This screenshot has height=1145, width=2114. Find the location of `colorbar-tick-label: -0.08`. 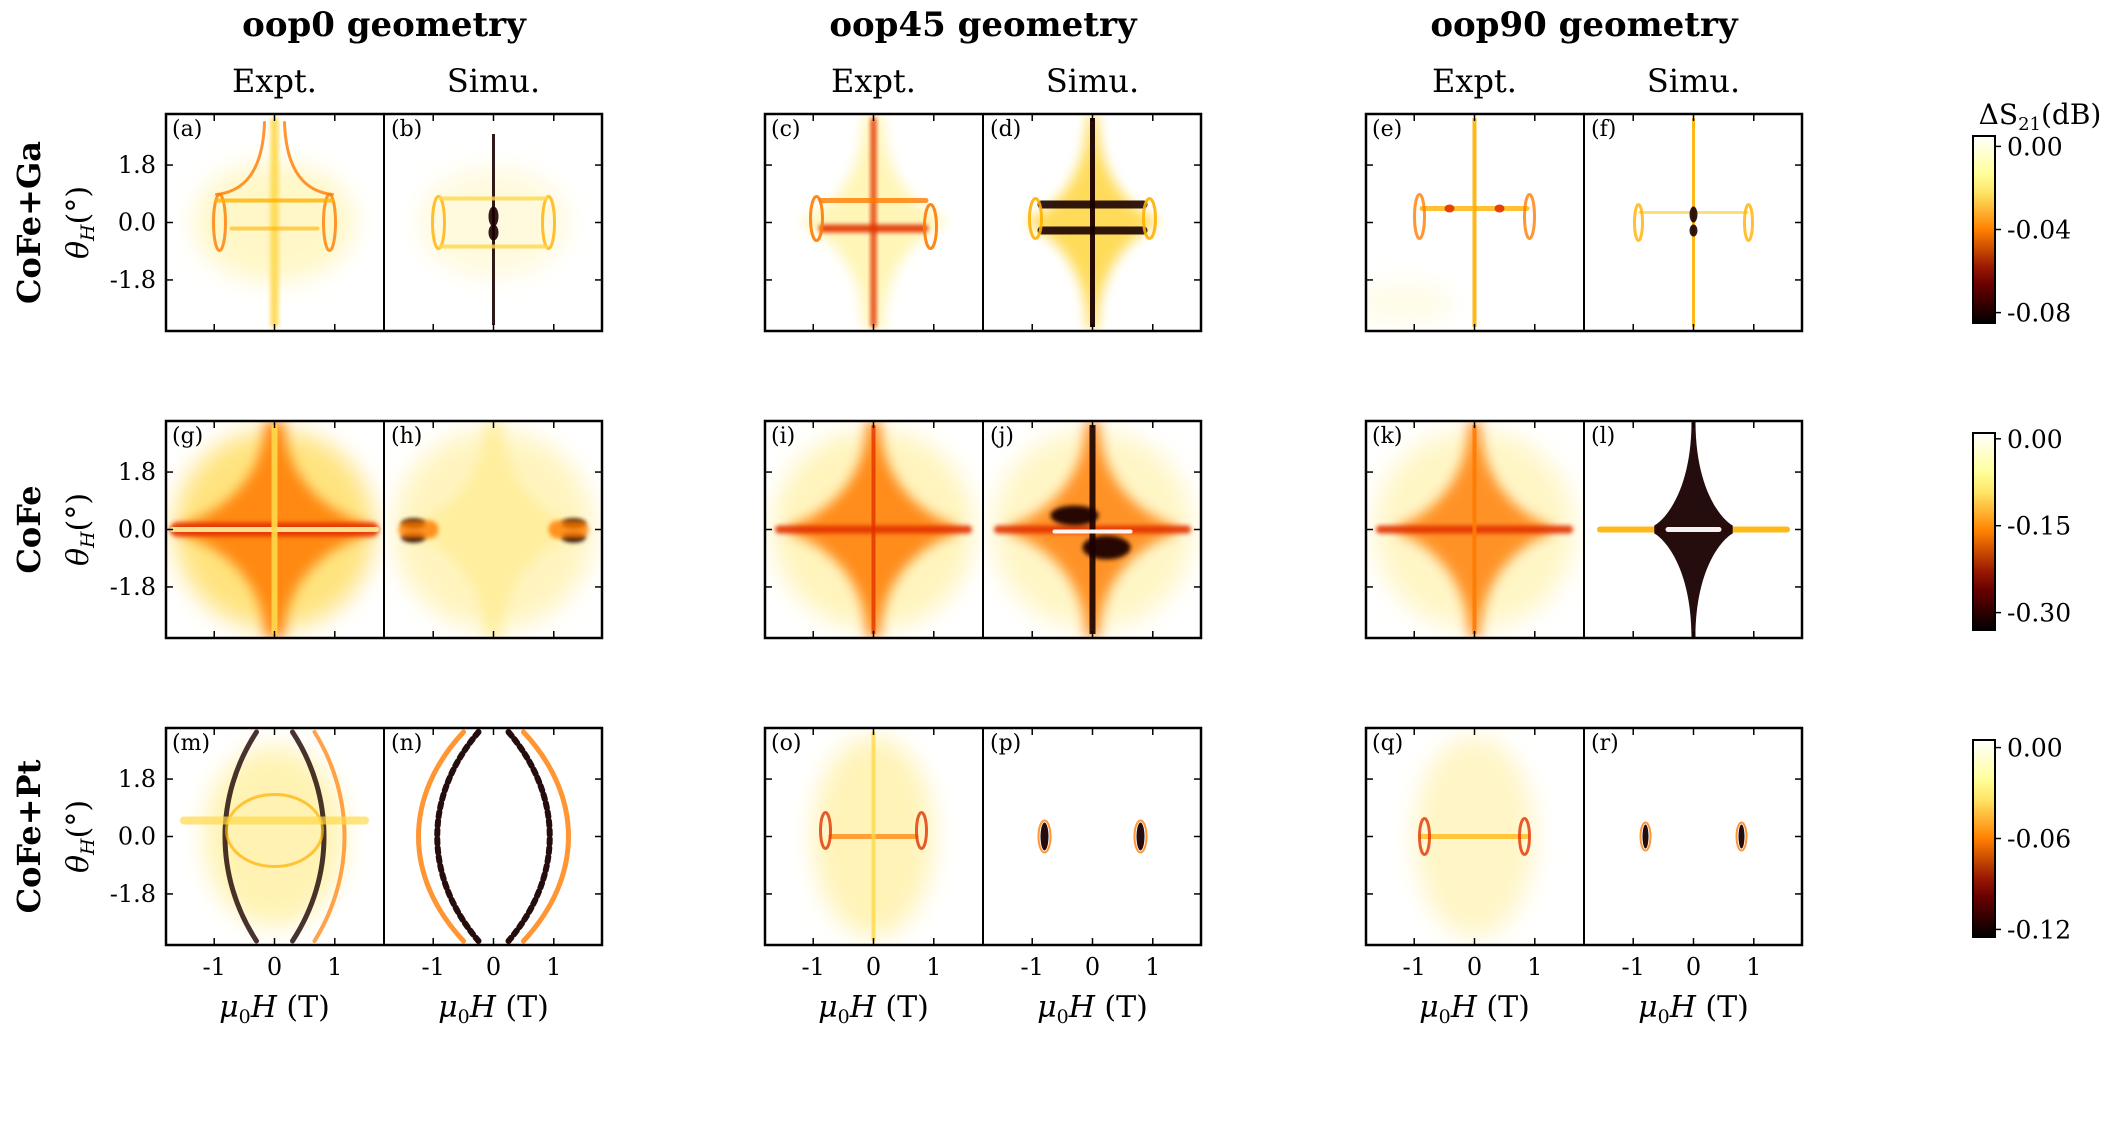

colorbar-tick-label: -0.08 is located at coordinates (2039, 313).